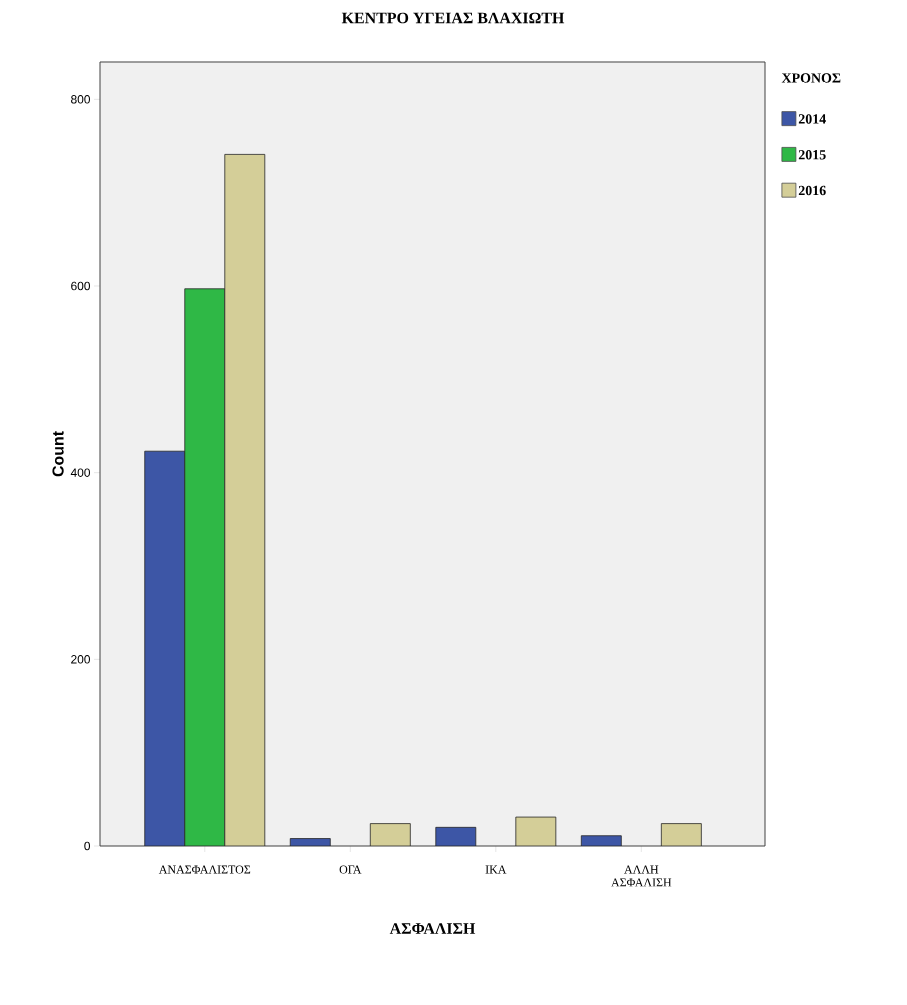 This screenshot has height=1005, width=907. I want to click on legend-label: 2014, so click(812, 119).